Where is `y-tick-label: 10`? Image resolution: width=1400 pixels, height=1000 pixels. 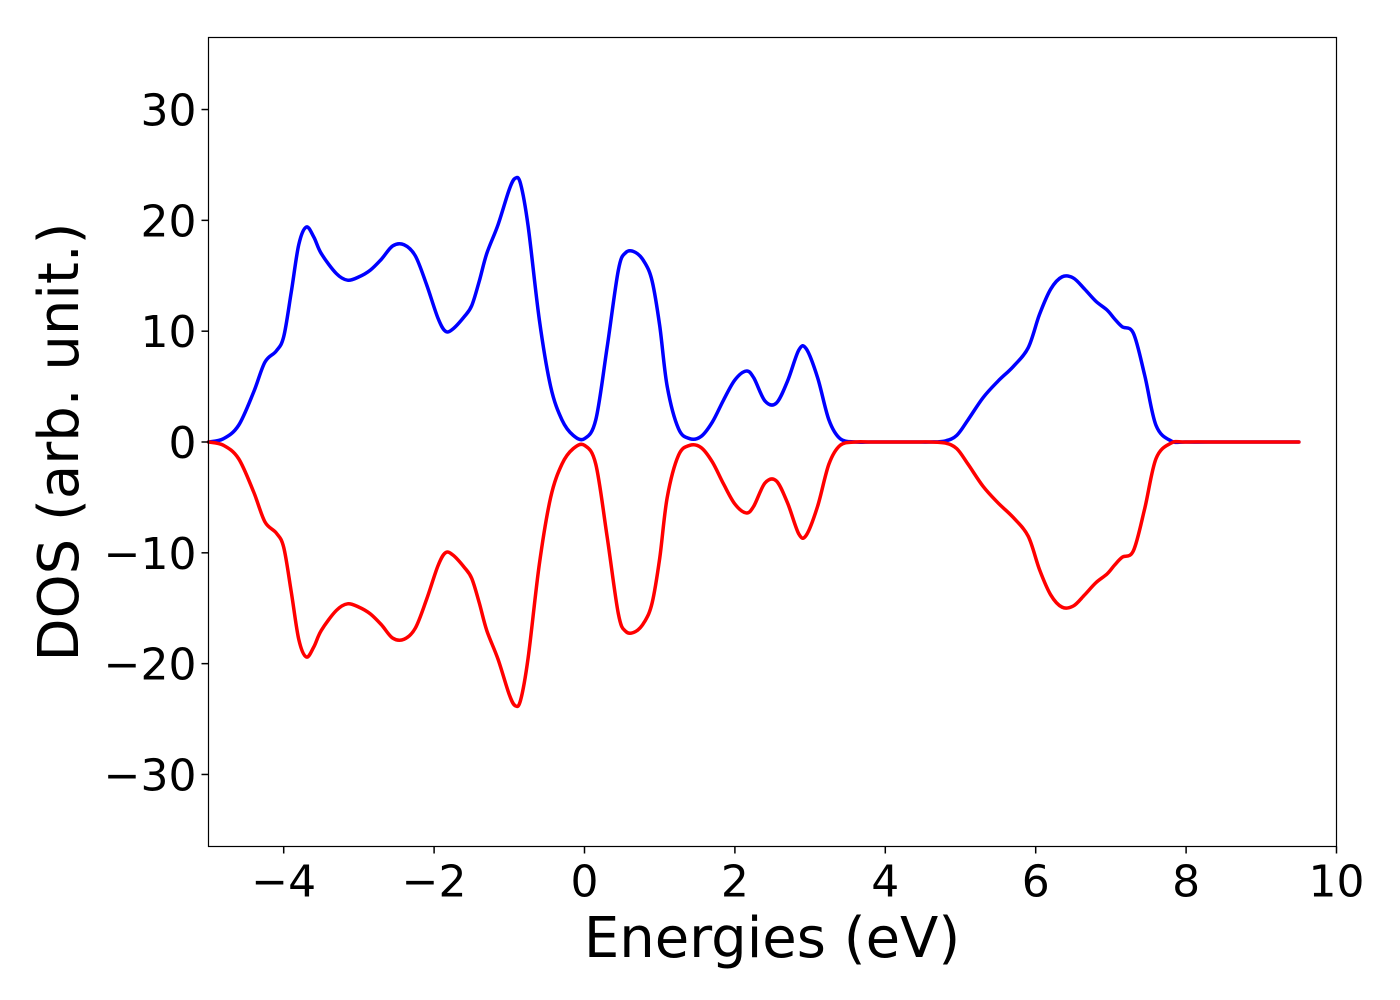 y-tick-label: 10 is located at coordinates (169, 332).